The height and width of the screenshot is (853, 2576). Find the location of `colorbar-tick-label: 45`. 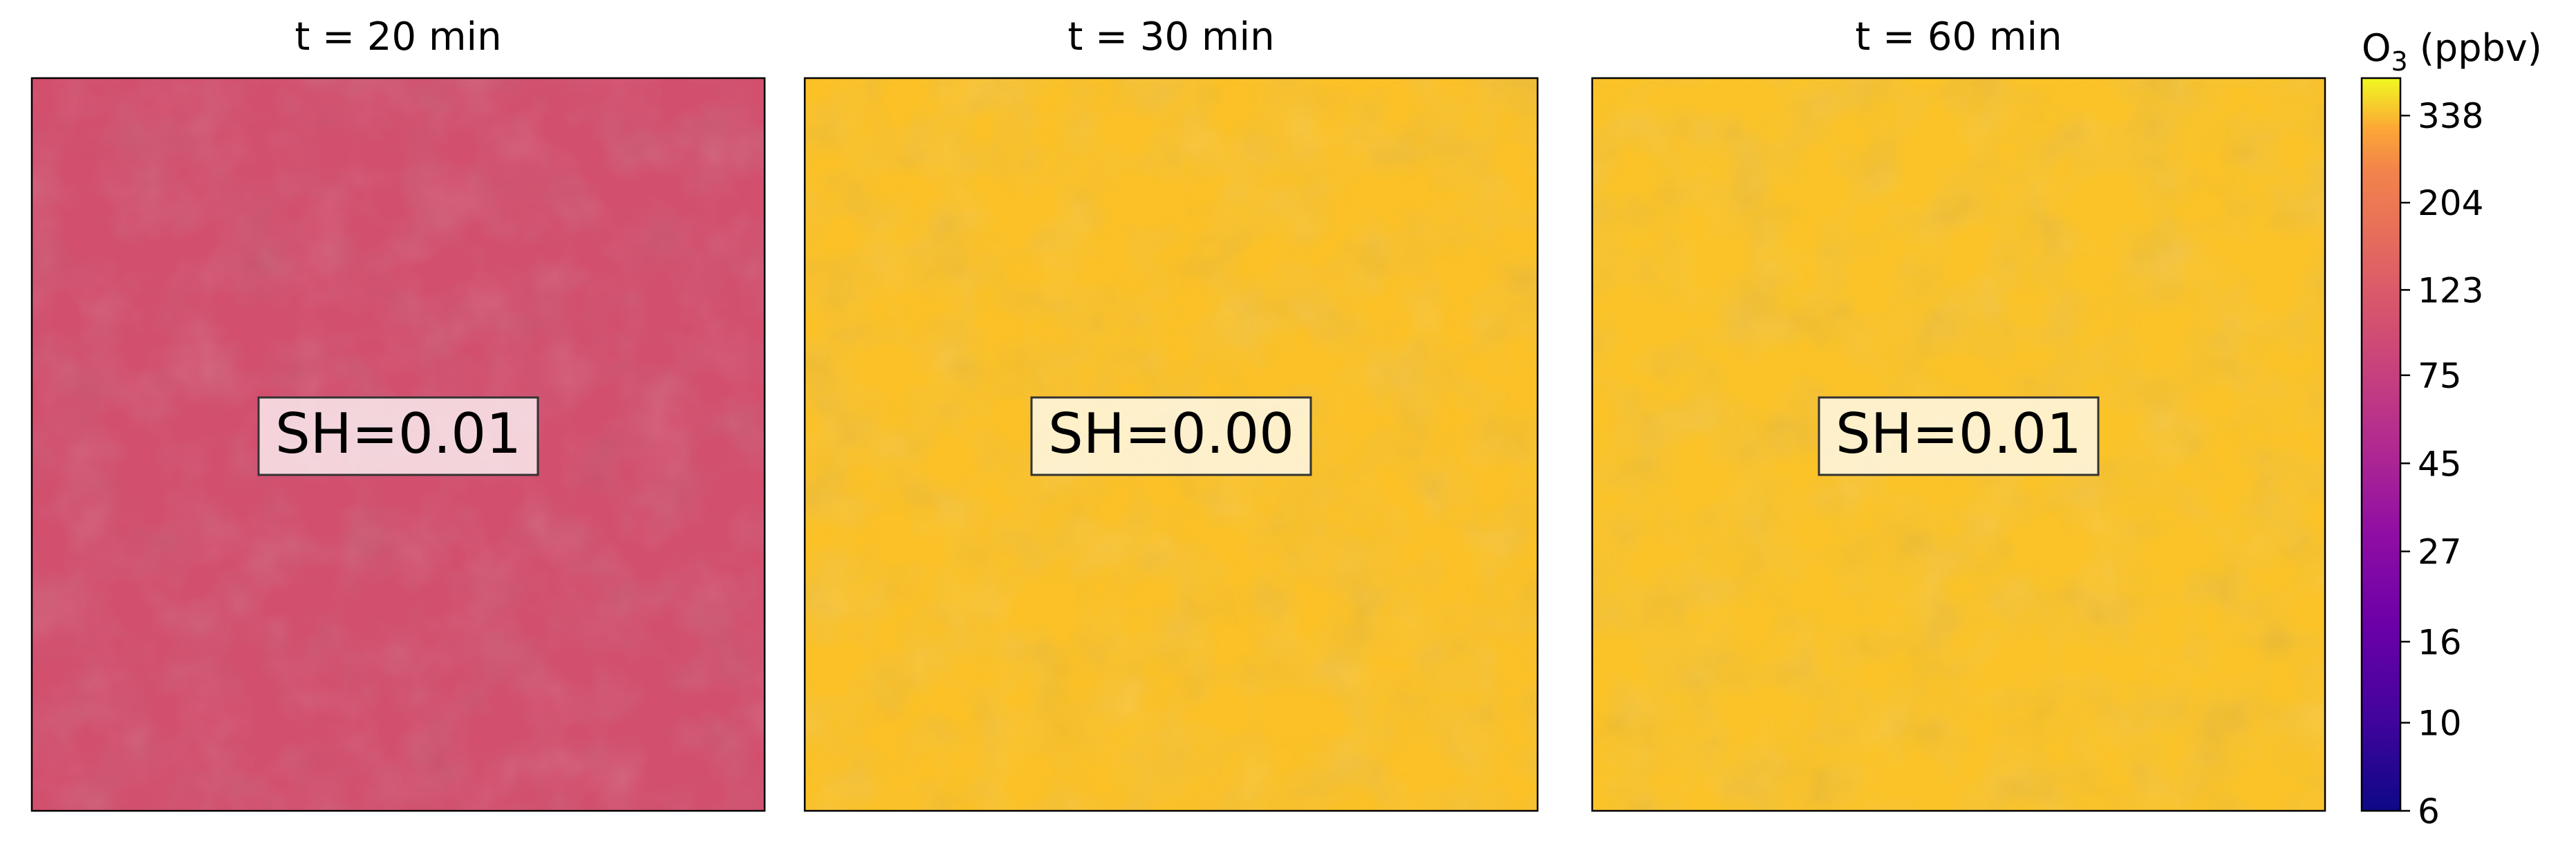

colorbar-tick-label: 45 is located at coordinates (2440, 464).